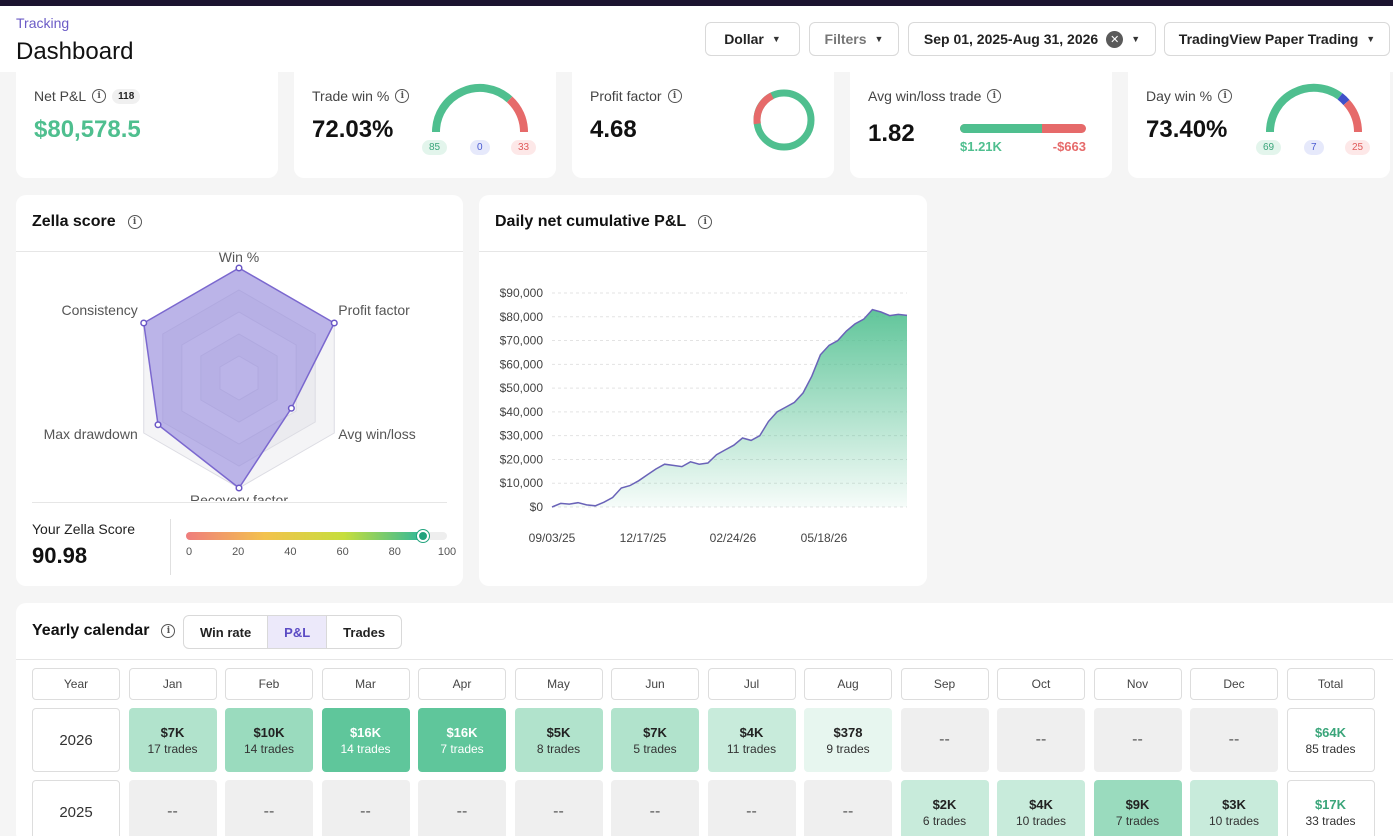 Image resolution: width=1393 pixels, height=836 pixels. Describe the element at coordinates (480, 108) in the screenshot. I see `trade-win-gauge` at that location.